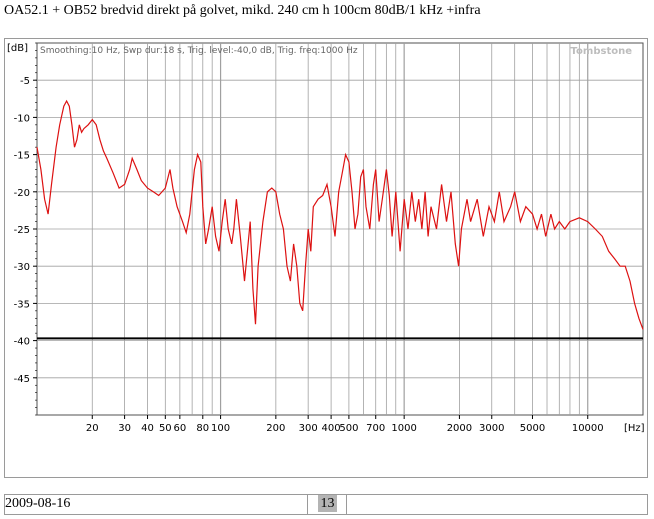 The height and width of the screenshot is (519, 654). I want to click on page-number: 13, so click(327, 503).